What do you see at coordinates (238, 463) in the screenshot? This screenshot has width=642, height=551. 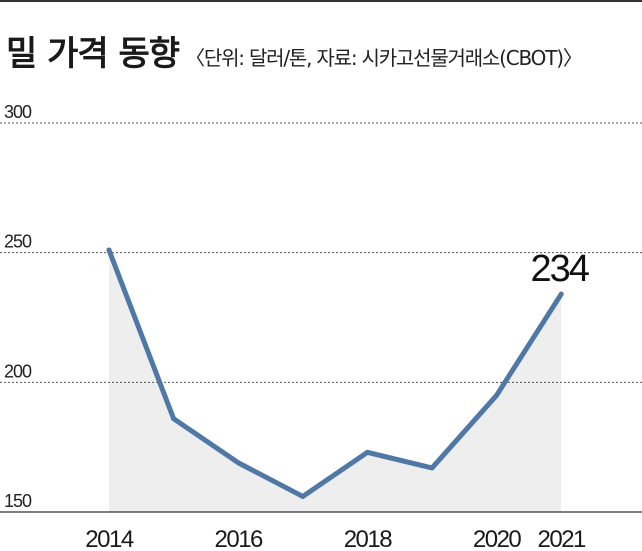 I see `data-point-2016` at bounding box center [238, 463].